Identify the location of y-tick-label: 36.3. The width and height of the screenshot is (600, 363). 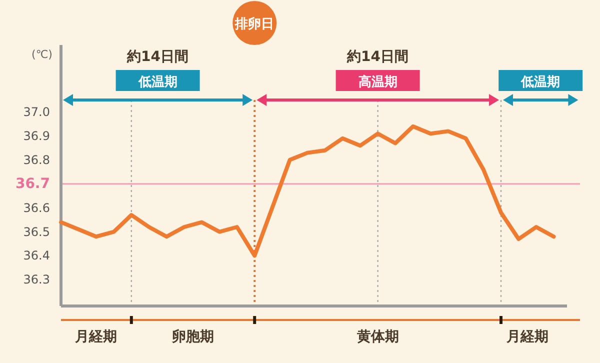
(36, 279).